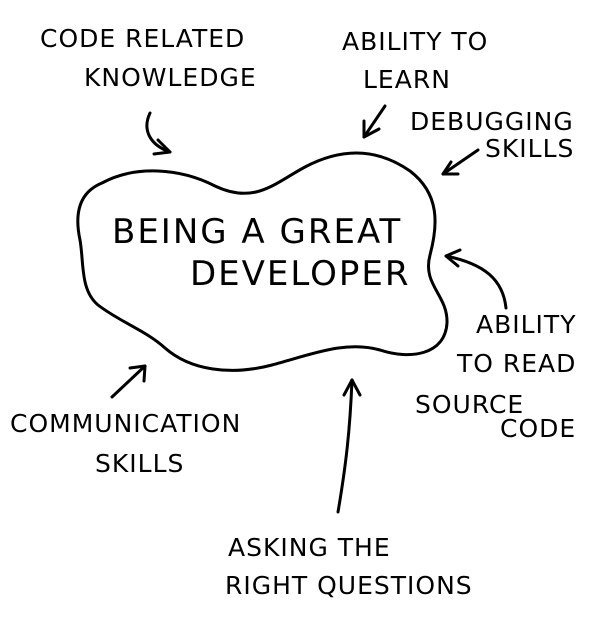  I want to click on label-read-source-line3: SOURCE, so click(469, 404).